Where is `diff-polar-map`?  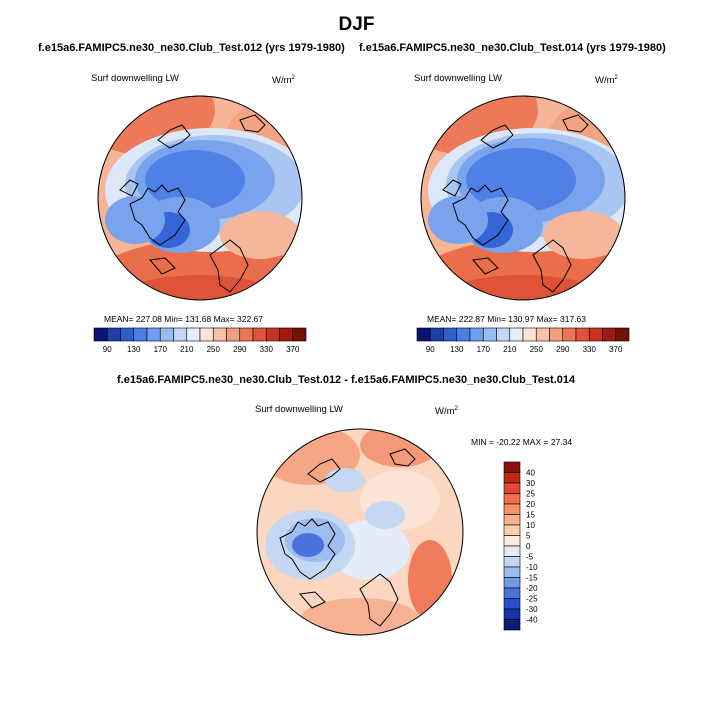 diff-polar-map is located at coordinates (360, 532).